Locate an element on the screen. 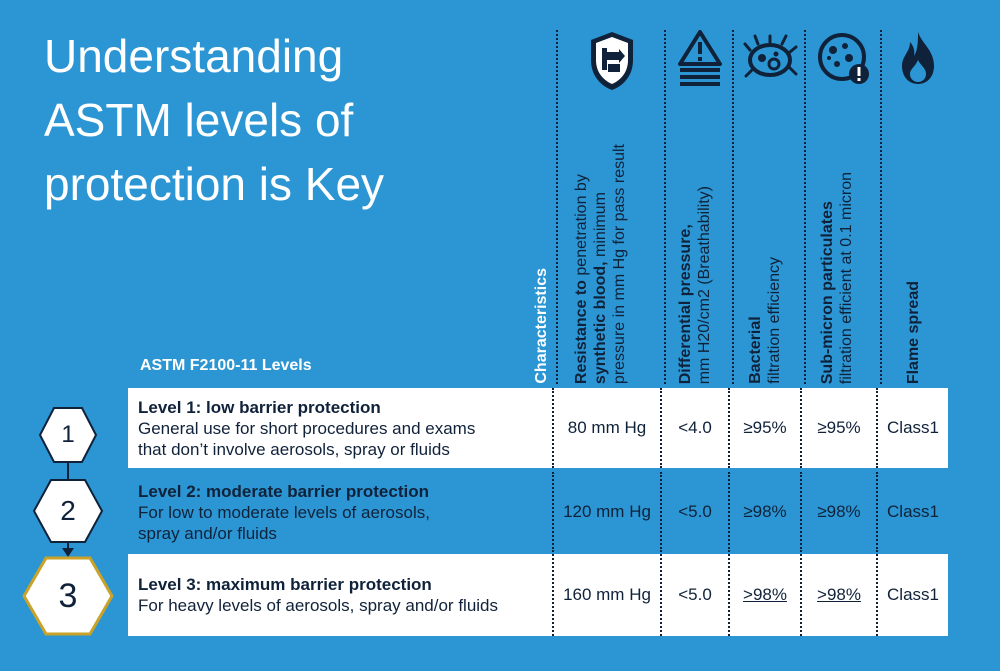 The height and width of the screenshot is (671, 1000). bacterial-value: ≥95% is located at coordinates (764, 428).